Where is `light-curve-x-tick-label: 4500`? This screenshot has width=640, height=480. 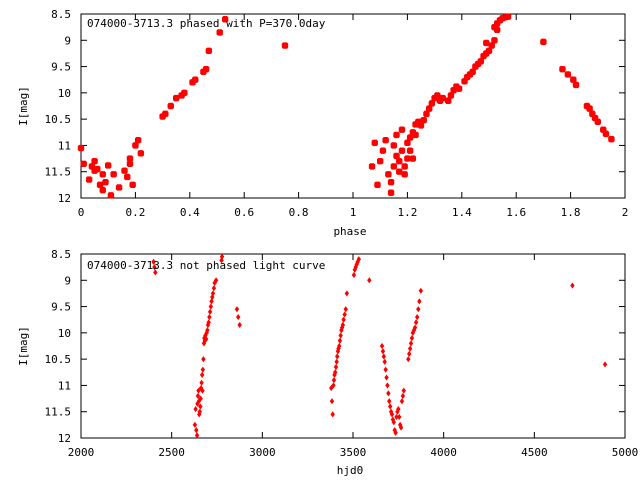
light-curve-x-tick-label: 4500 is located at coordinates (534, 452).